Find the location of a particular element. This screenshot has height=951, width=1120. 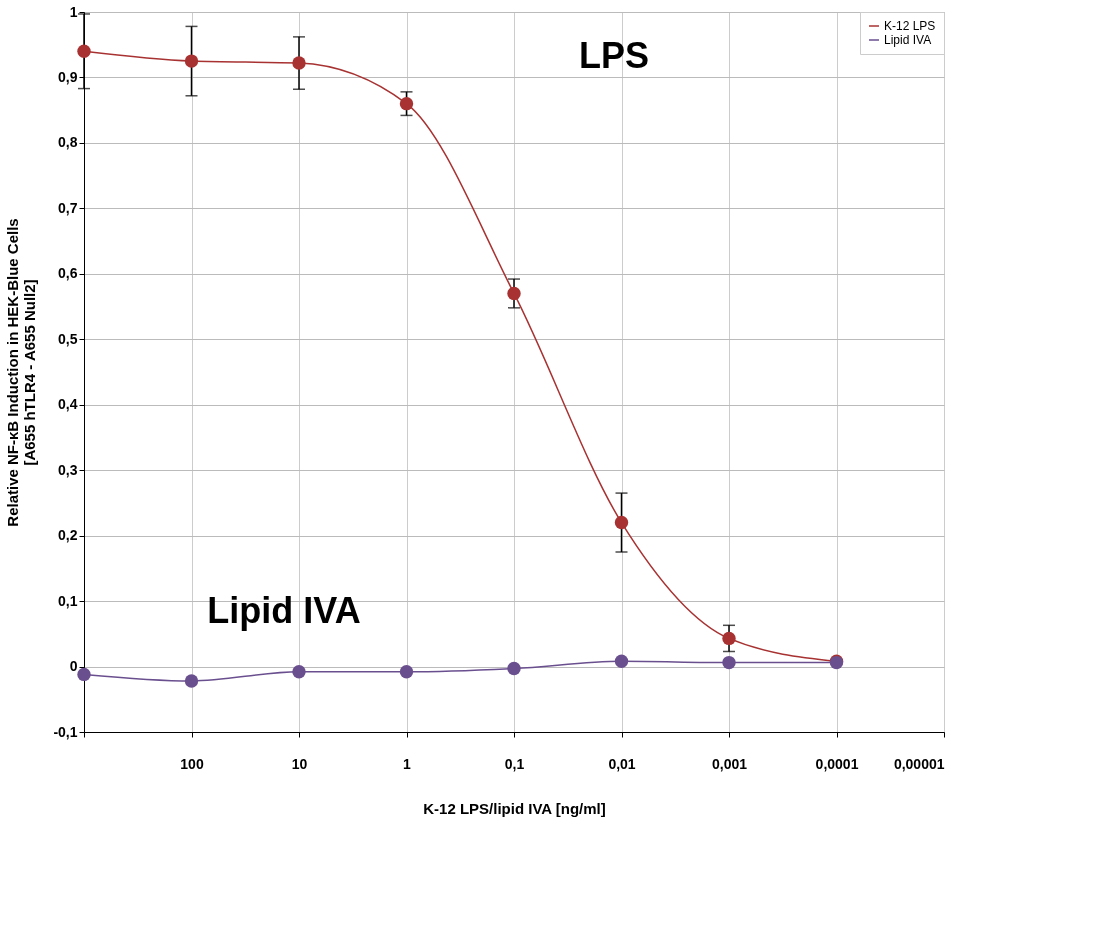

y-tick-label: 0,6 is located at coordinates (68, 273).